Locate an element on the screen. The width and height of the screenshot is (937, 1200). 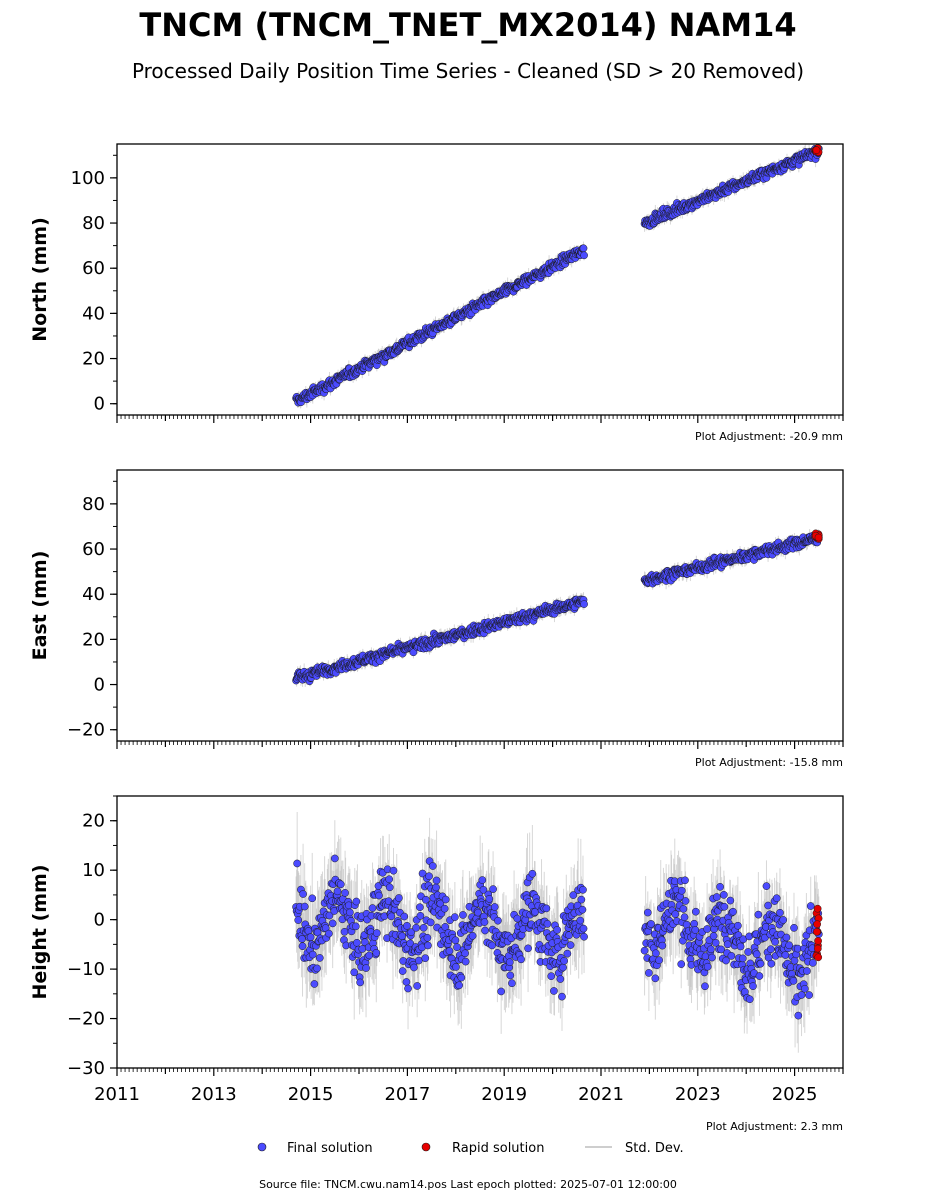
y-tick-label: 100 is located at coordinates (88, 178).